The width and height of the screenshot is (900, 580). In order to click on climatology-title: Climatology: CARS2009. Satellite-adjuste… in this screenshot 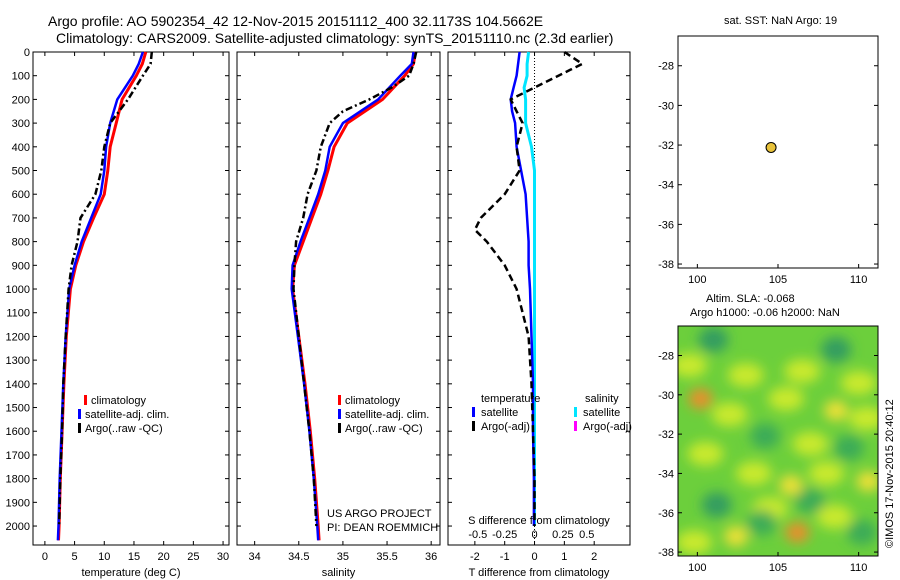, I will do `click(334, 38)`.